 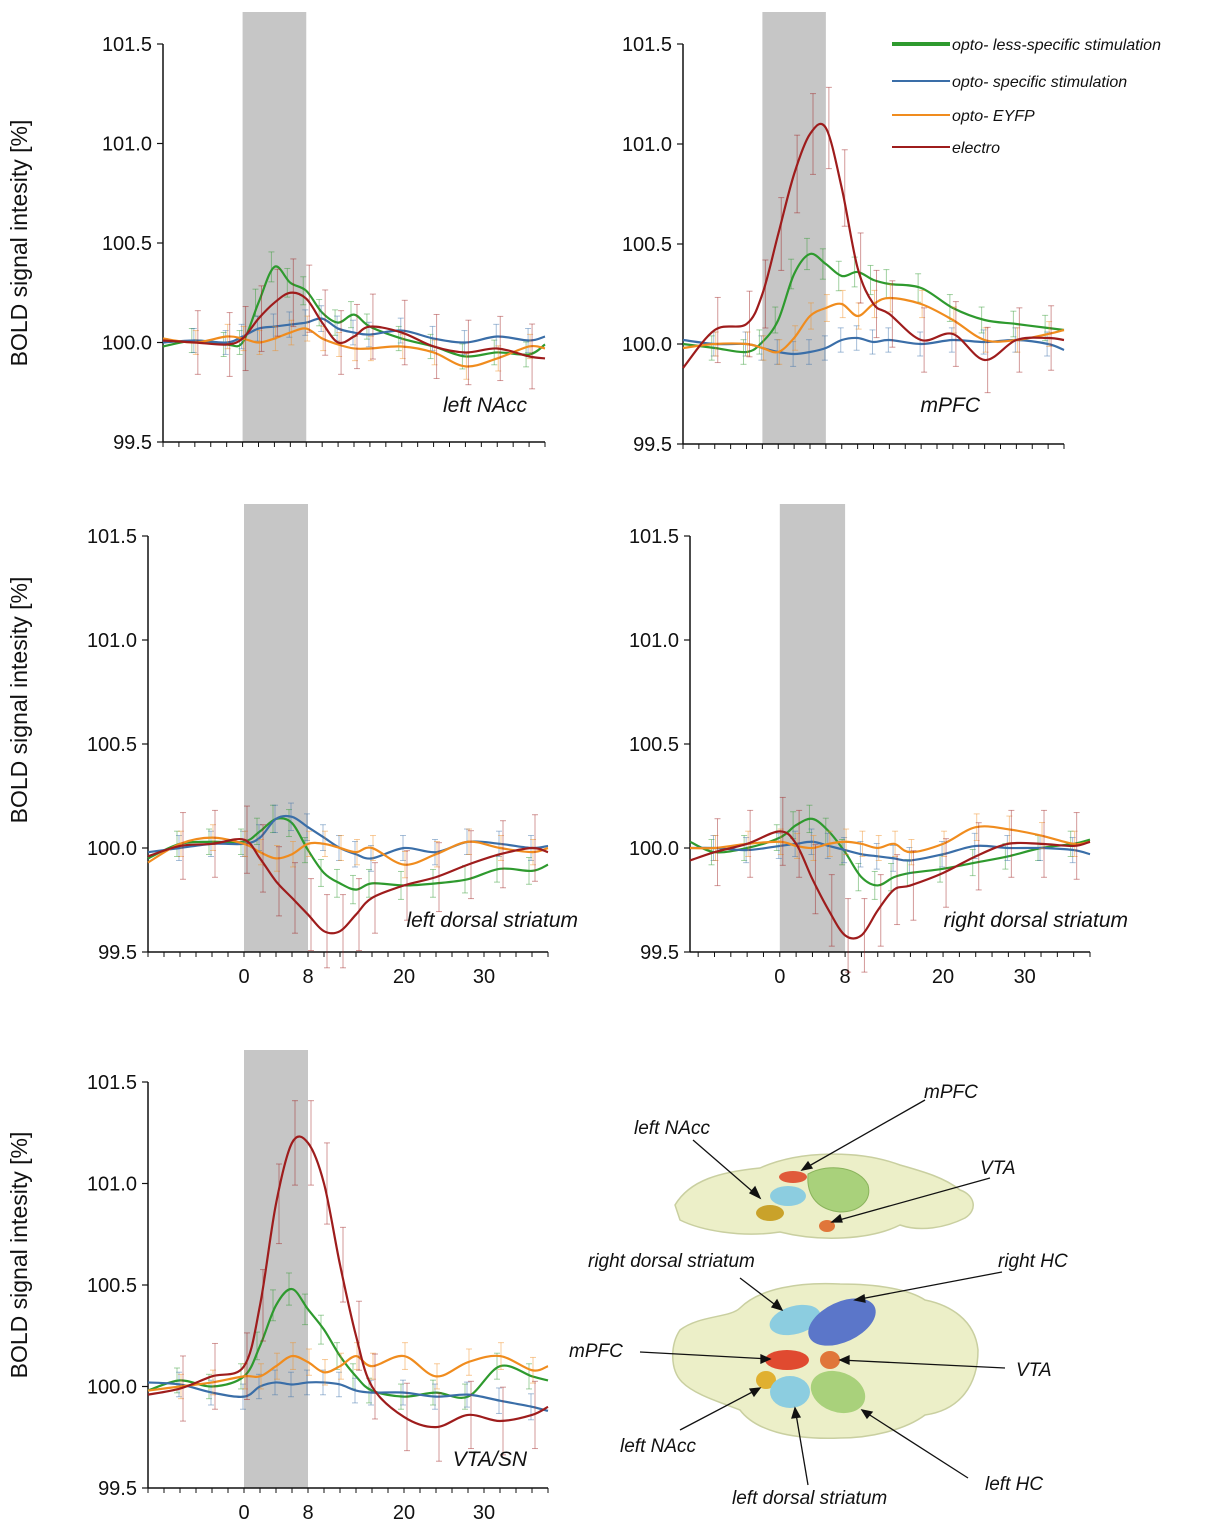 What do you see at coordinates (658, 1446) in the screenshot?
I see `brain-label-left-nacc-bottom: left NAcc` at bounding box center [658, 1446].